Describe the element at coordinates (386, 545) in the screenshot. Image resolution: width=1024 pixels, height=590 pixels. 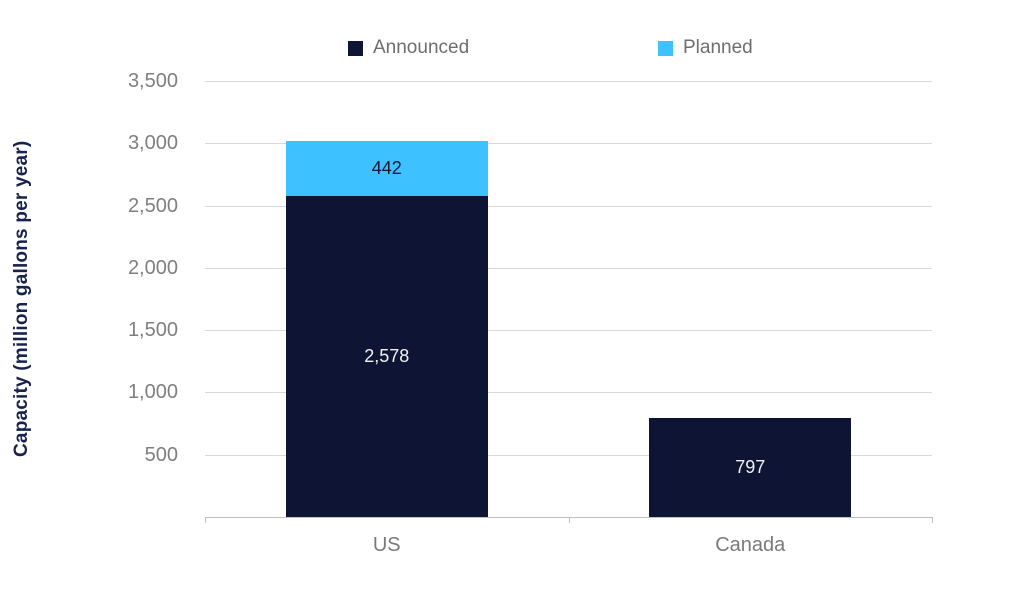
I see `x-category-label: US` at that location.